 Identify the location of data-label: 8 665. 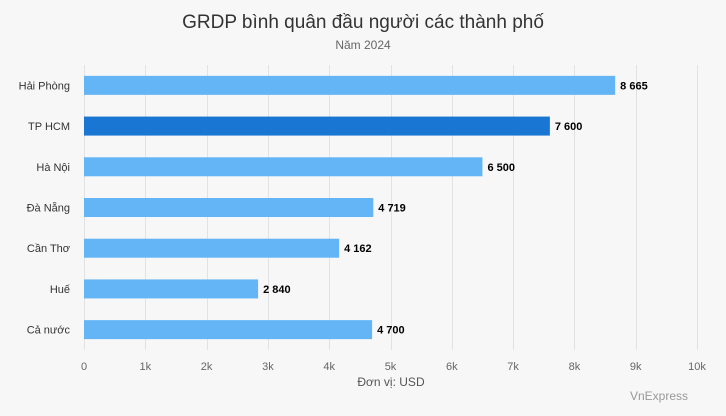
(634, 86).